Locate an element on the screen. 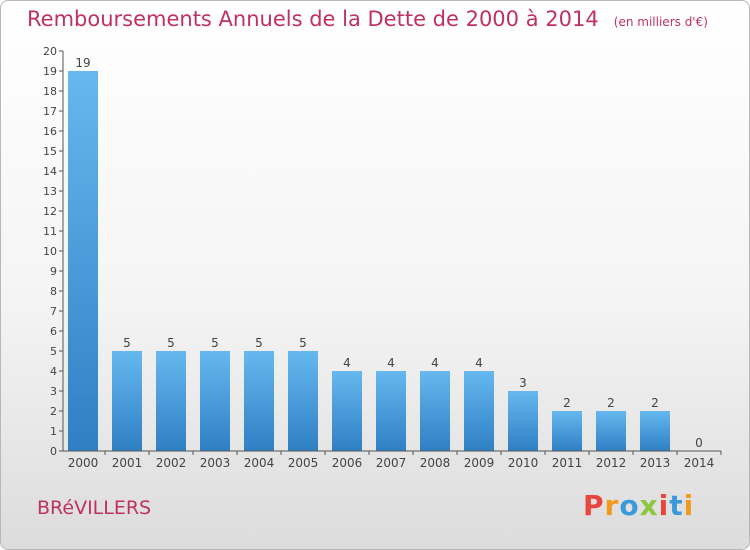 The height and width of the screenshot is (550, 750). y-tick-label: 11 is located at coordinates (50, 231).